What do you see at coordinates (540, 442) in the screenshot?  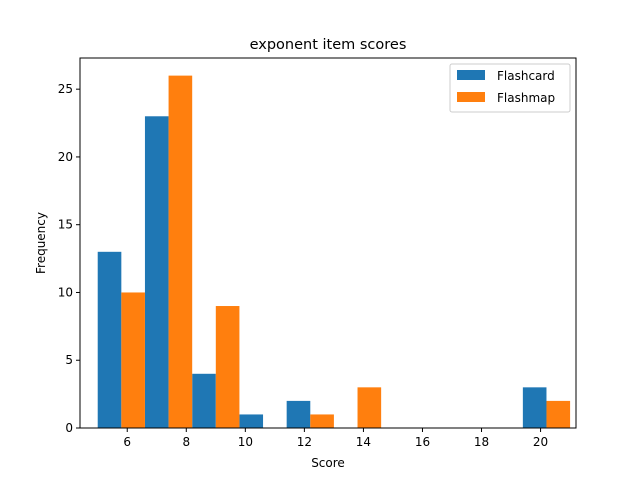 I see `x-tick-label: 20` at bounding box center [540, 442].